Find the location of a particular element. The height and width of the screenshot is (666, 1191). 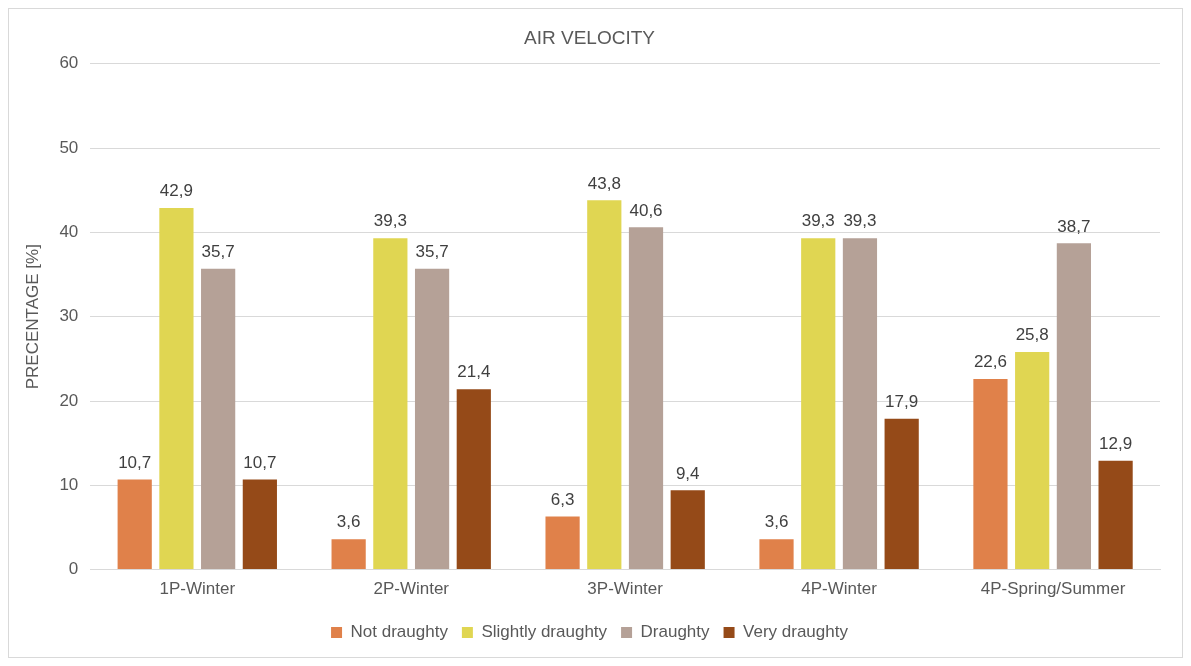

data-label: 40,6 is located at coordinates (646, 210).